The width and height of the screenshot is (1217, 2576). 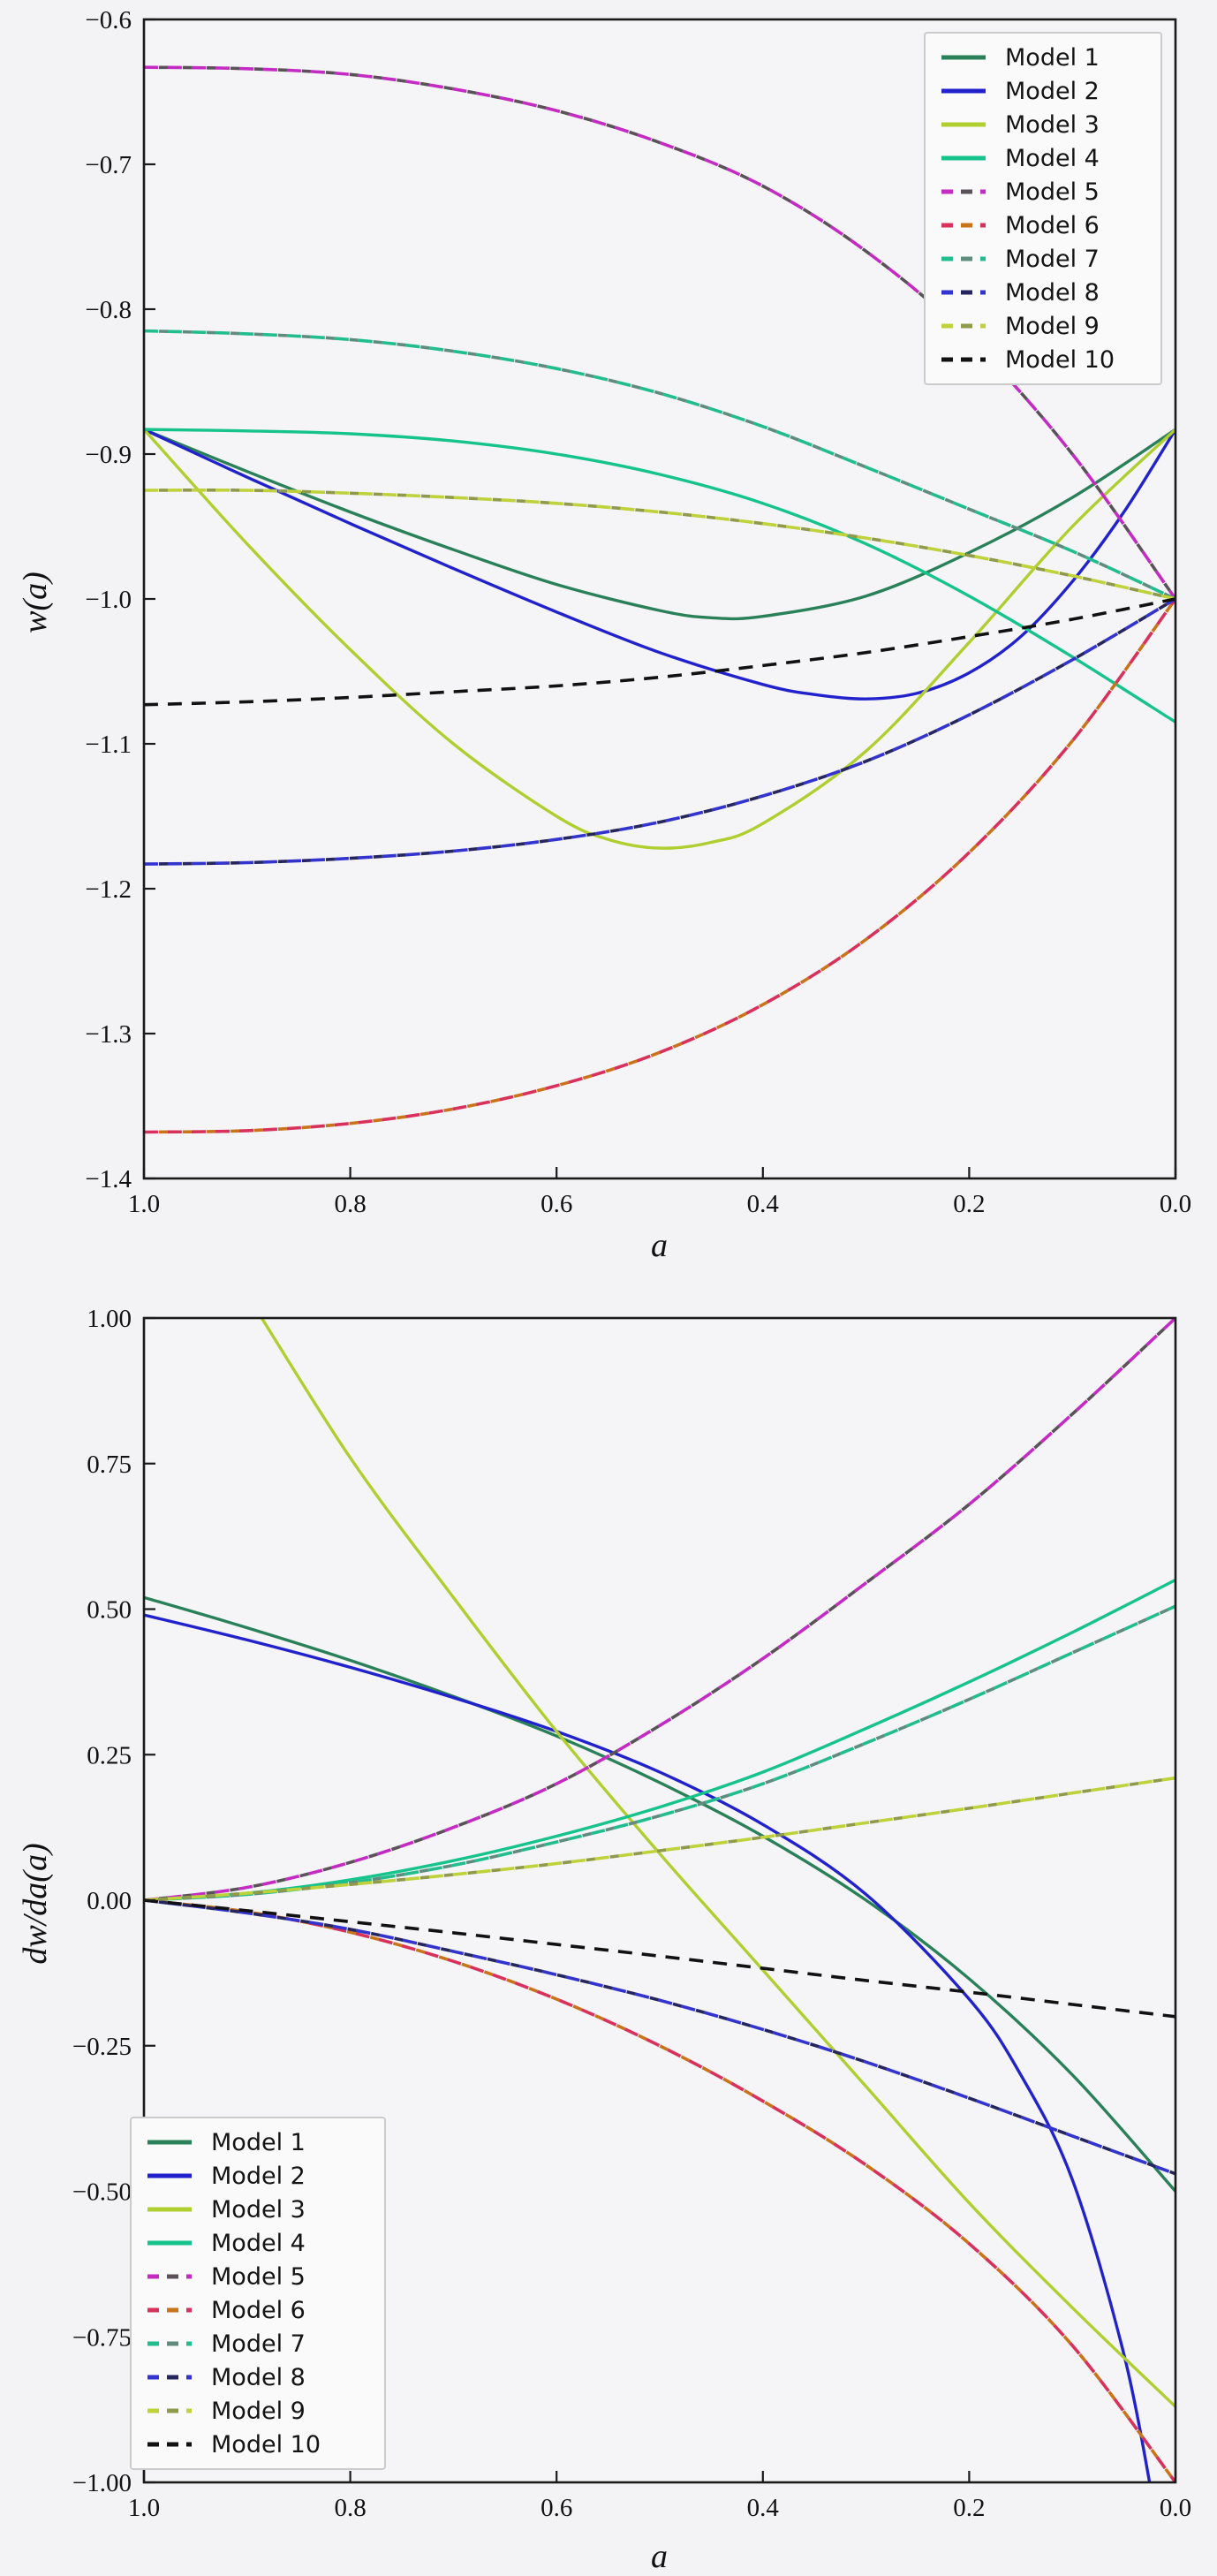 I want to click on legend-item-model-8: Model 8, so click(x=1043, y=292).